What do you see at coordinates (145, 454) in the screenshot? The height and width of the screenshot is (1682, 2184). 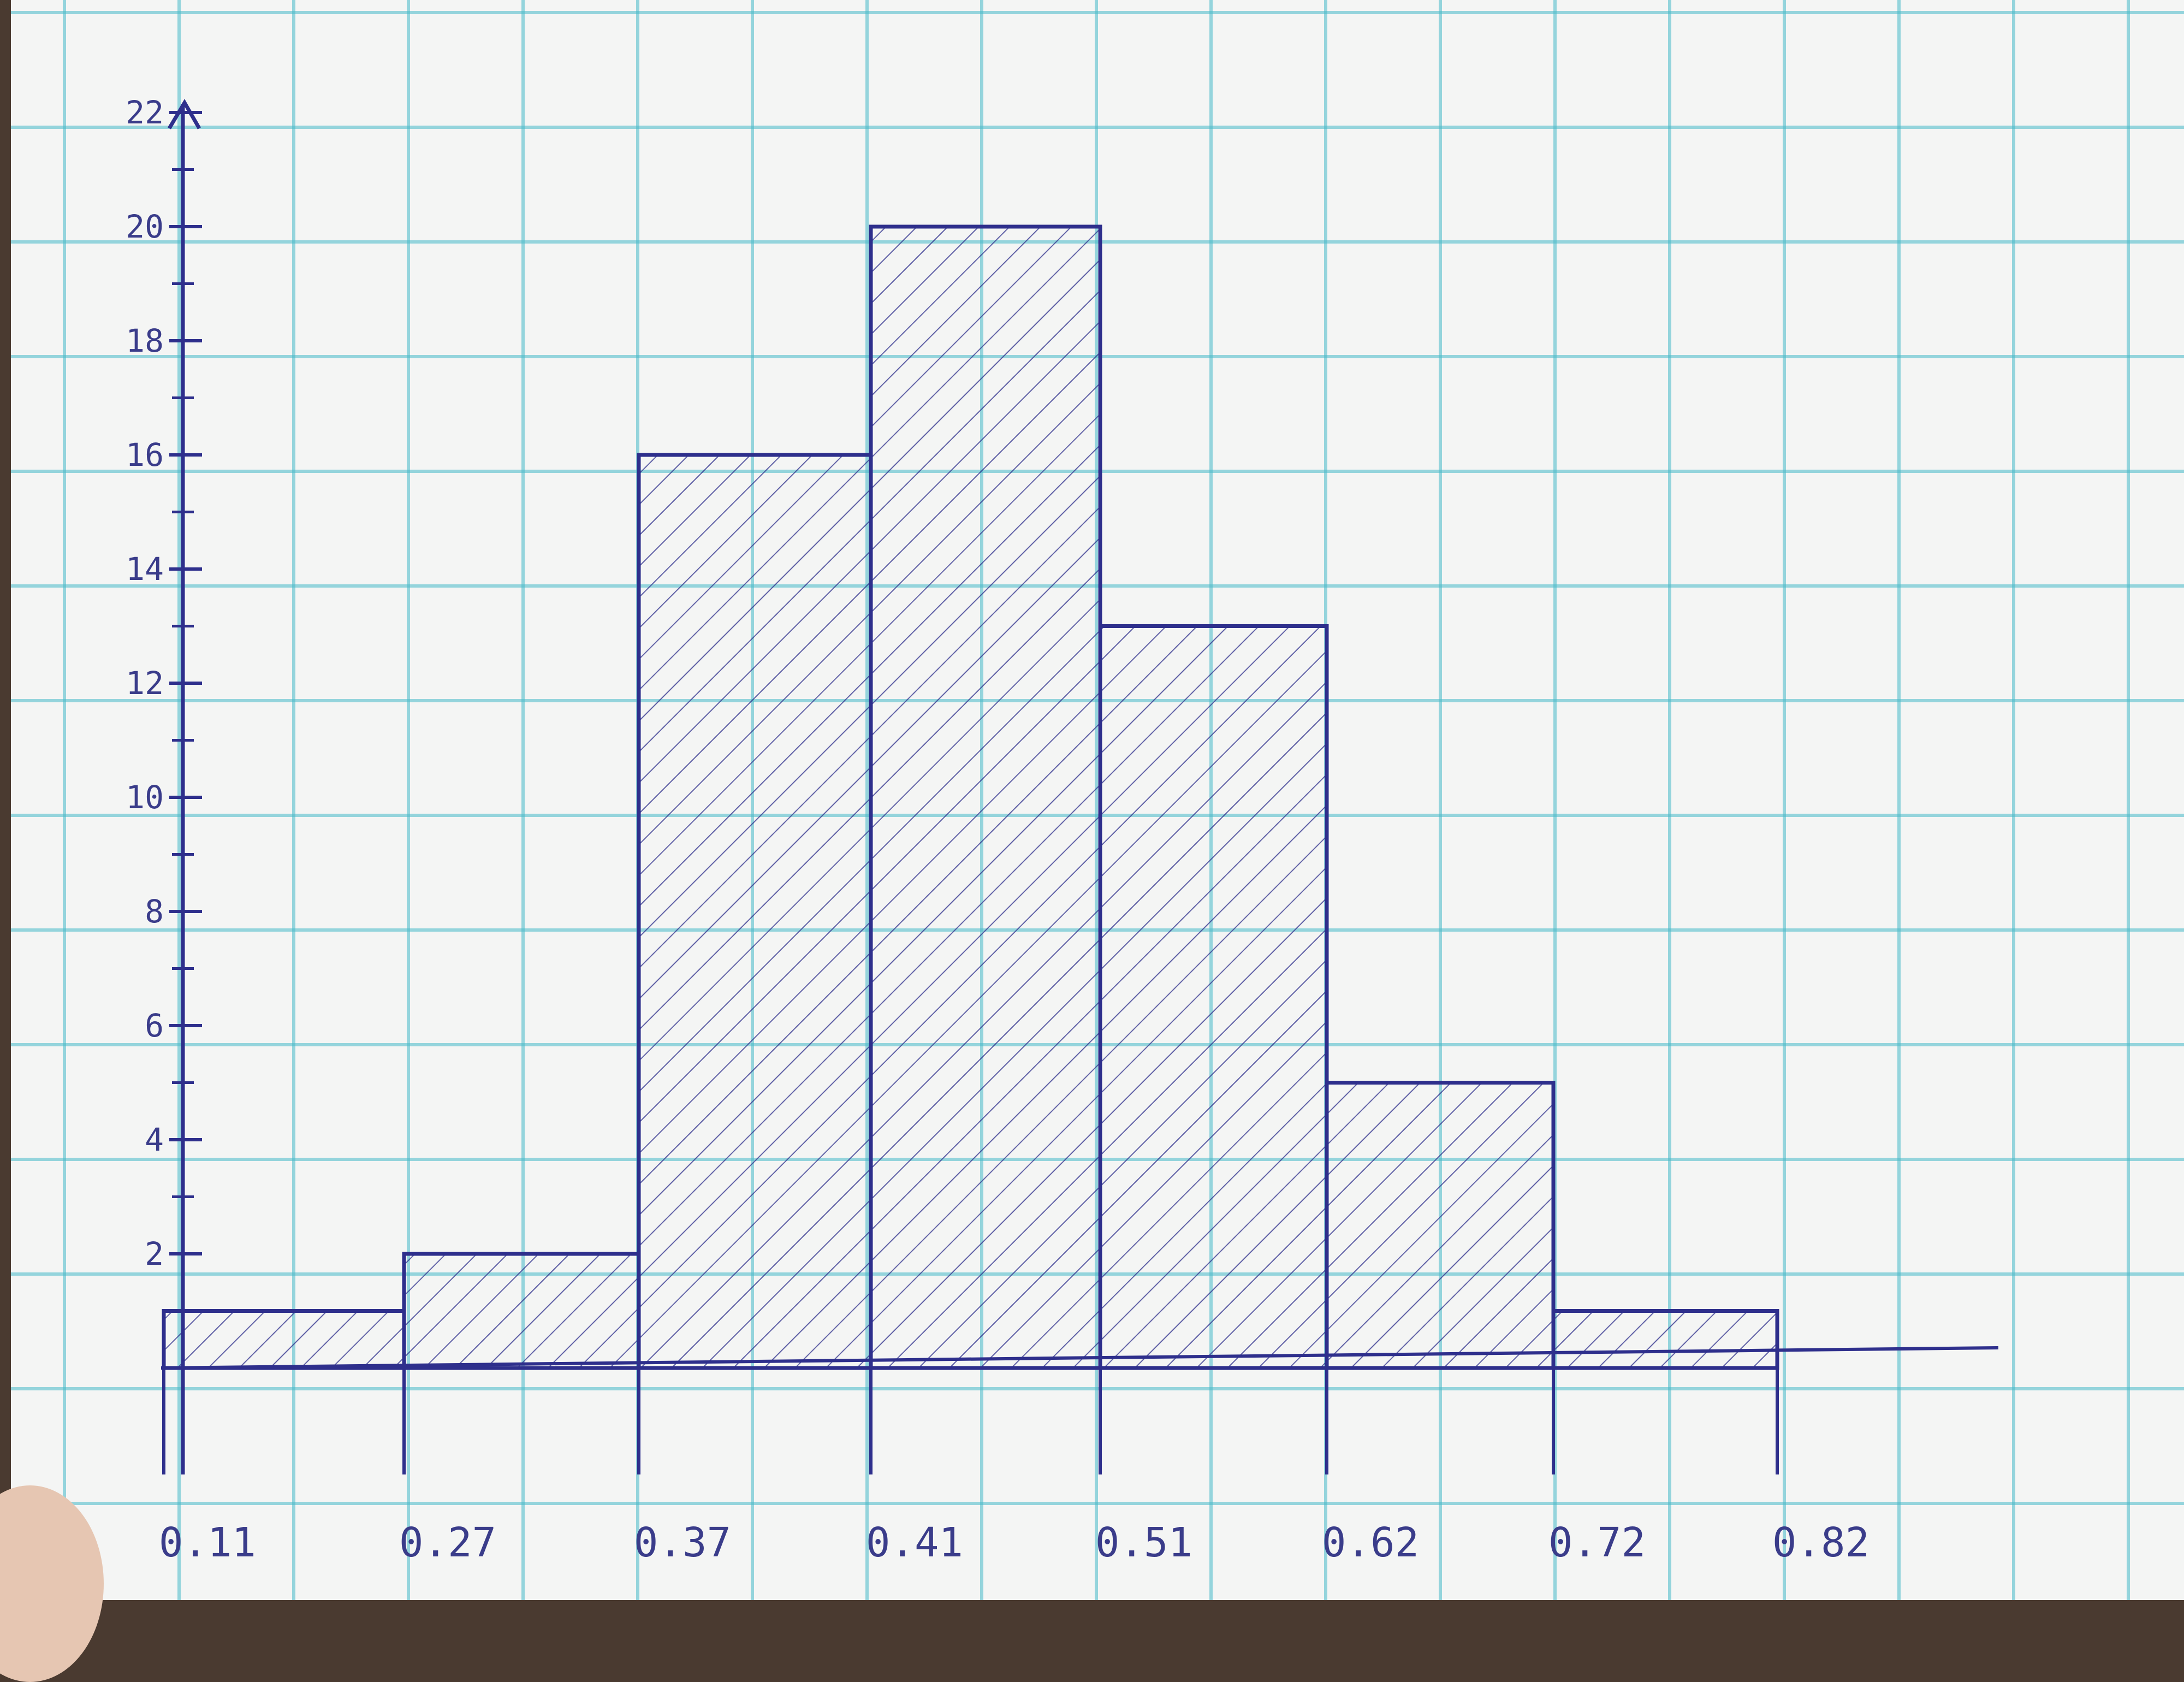 I see `y-tick-label: 16` at bounding box center [145, 454].